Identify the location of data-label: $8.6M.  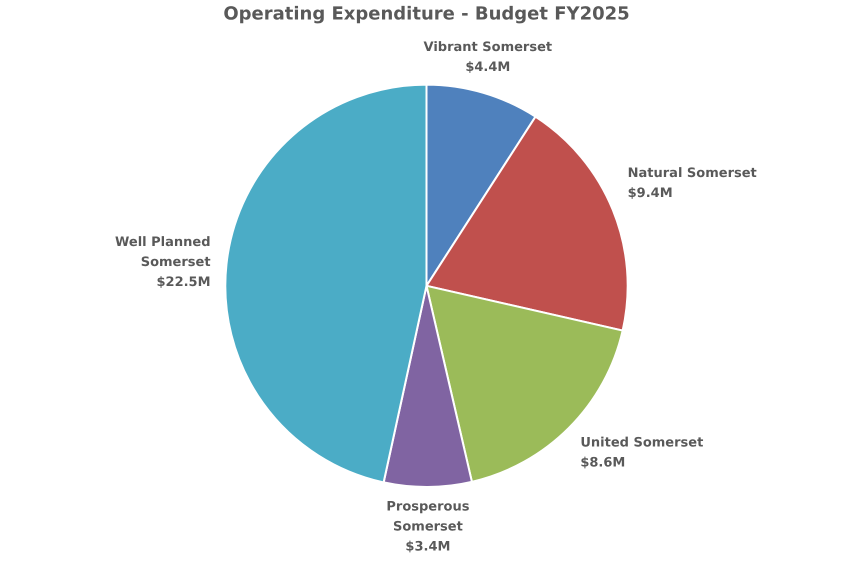
(603, 463).